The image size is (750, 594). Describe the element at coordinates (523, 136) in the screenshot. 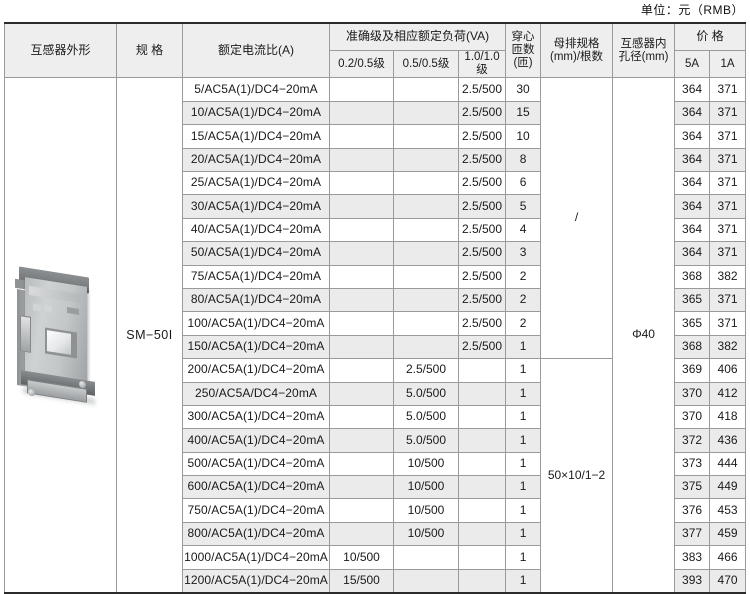

I see `cell-turns: 10` at that location.